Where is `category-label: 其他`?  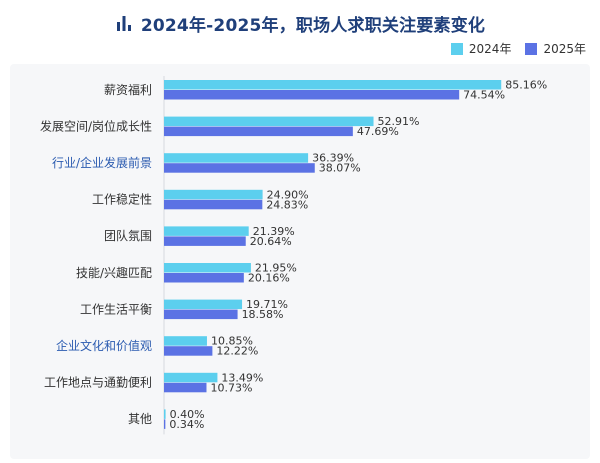 category-label: 其他 is located at coordinates (140, 419).